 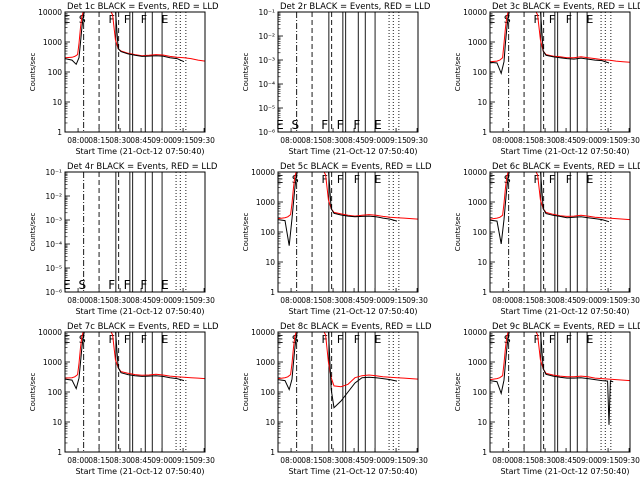 I want to click on y-tick-label: 10⁻³, so click(x=53, y=220).